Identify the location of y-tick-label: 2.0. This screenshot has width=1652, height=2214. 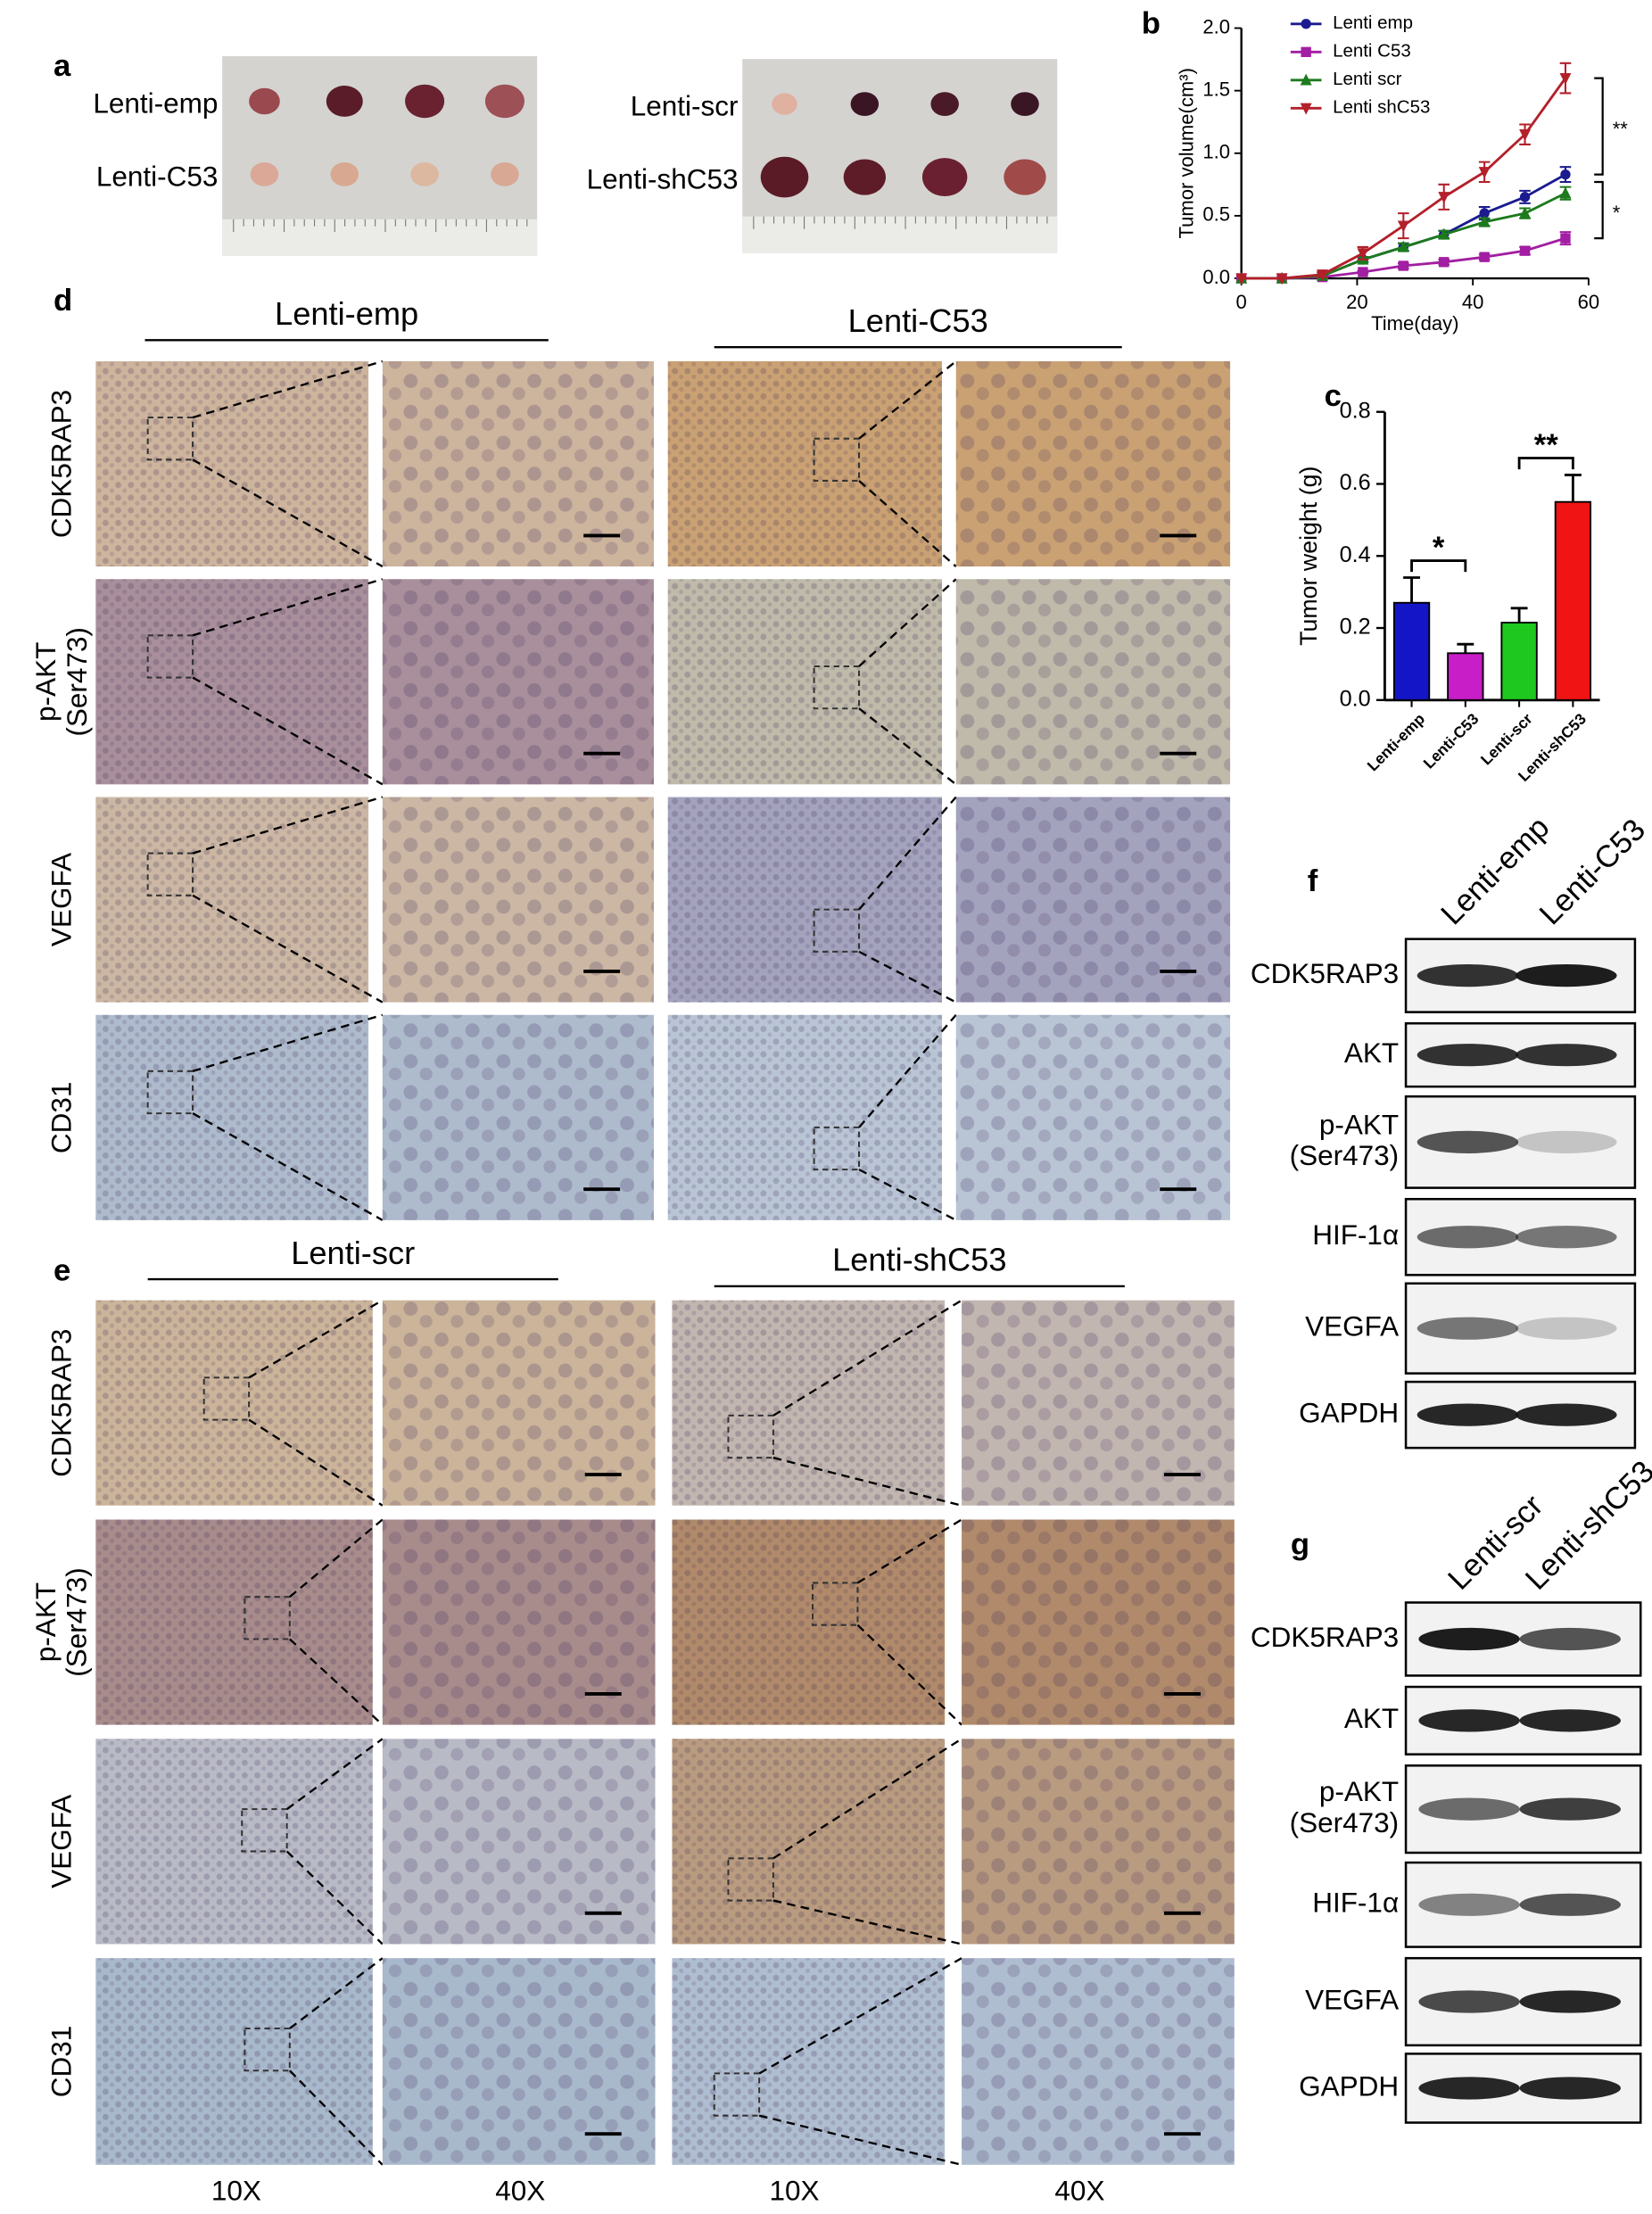
(1216, 26).